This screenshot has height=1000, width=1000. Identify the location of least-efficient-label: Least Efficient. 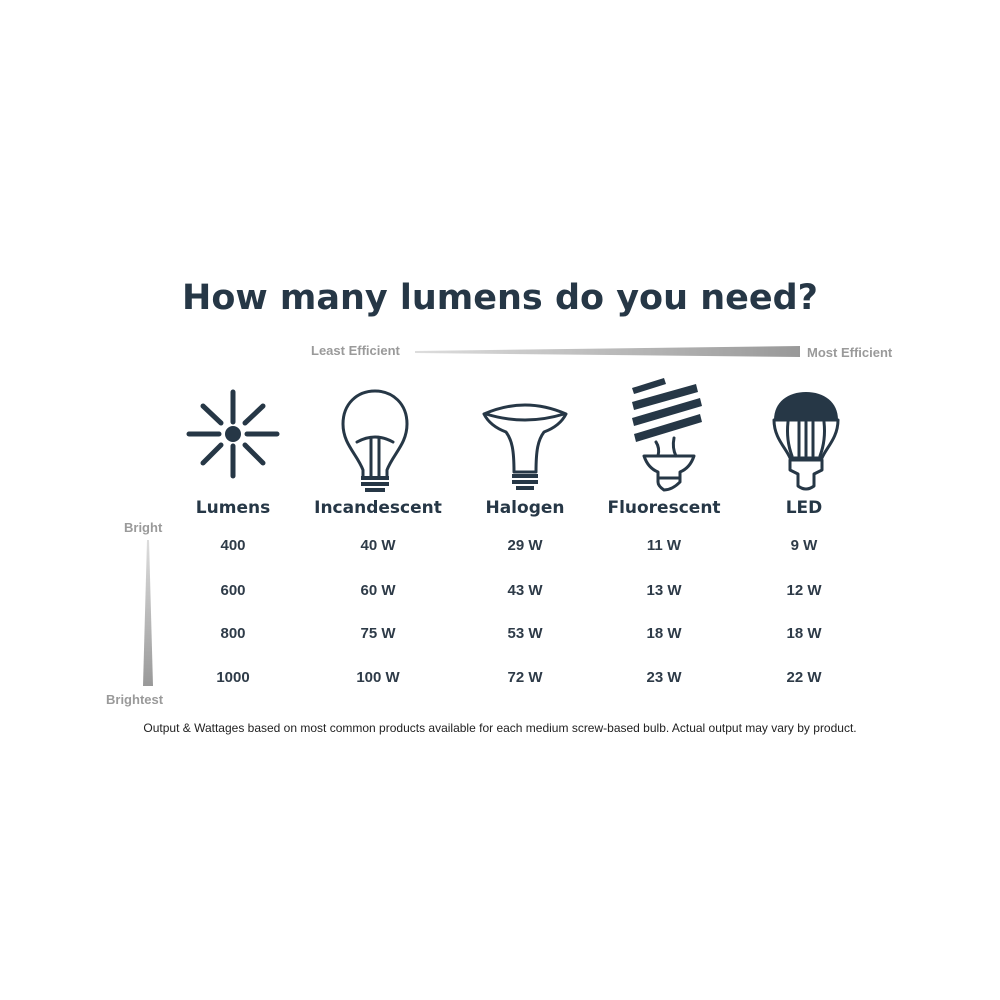
(355, 350).